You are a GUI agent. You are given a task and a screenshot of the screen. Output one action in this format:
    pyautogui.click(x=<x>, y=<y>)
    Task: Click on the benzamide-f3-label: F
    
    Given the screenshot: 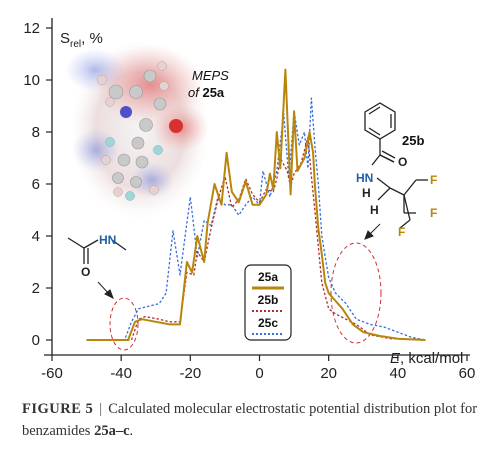 What is the action you would take?
    pyautogui.click(x=401, y=232)
    